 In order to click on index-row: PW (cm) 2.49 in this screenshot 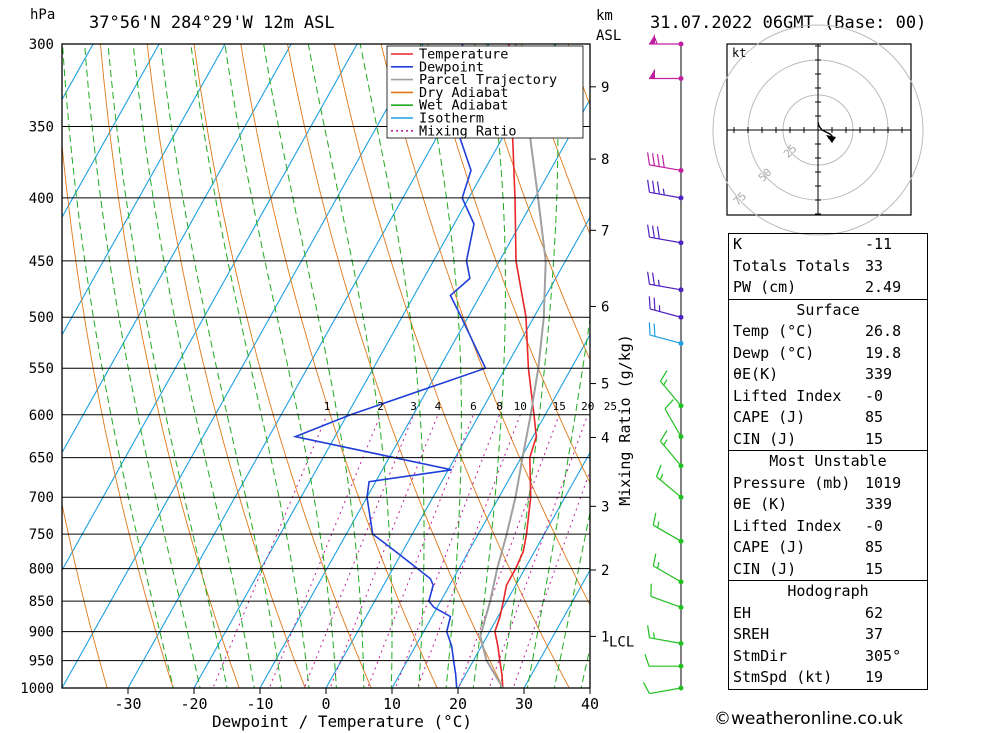, I will do `click(828, 288)`.